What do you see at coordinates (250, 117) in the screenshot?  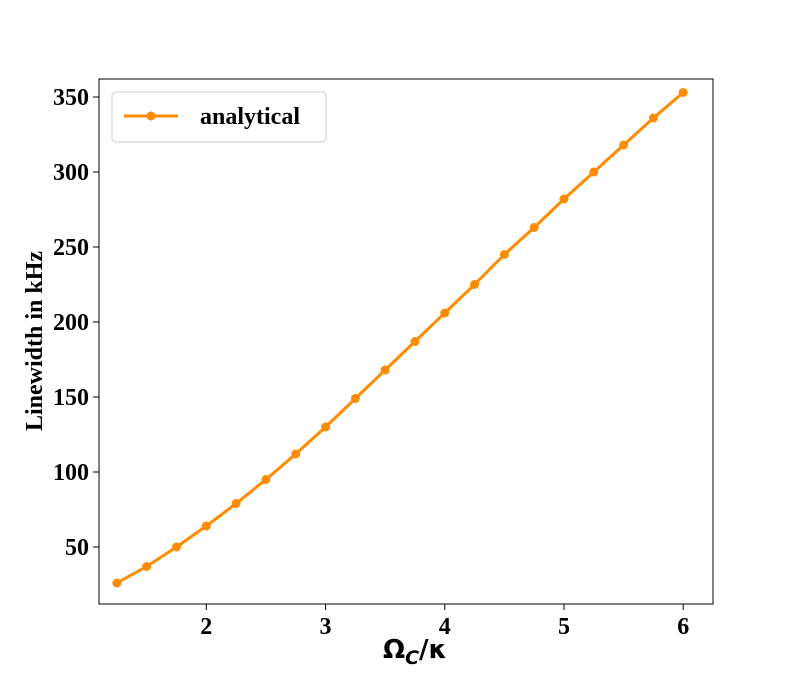 I see `legend-label: analytical` at bounding box center [250, 117].